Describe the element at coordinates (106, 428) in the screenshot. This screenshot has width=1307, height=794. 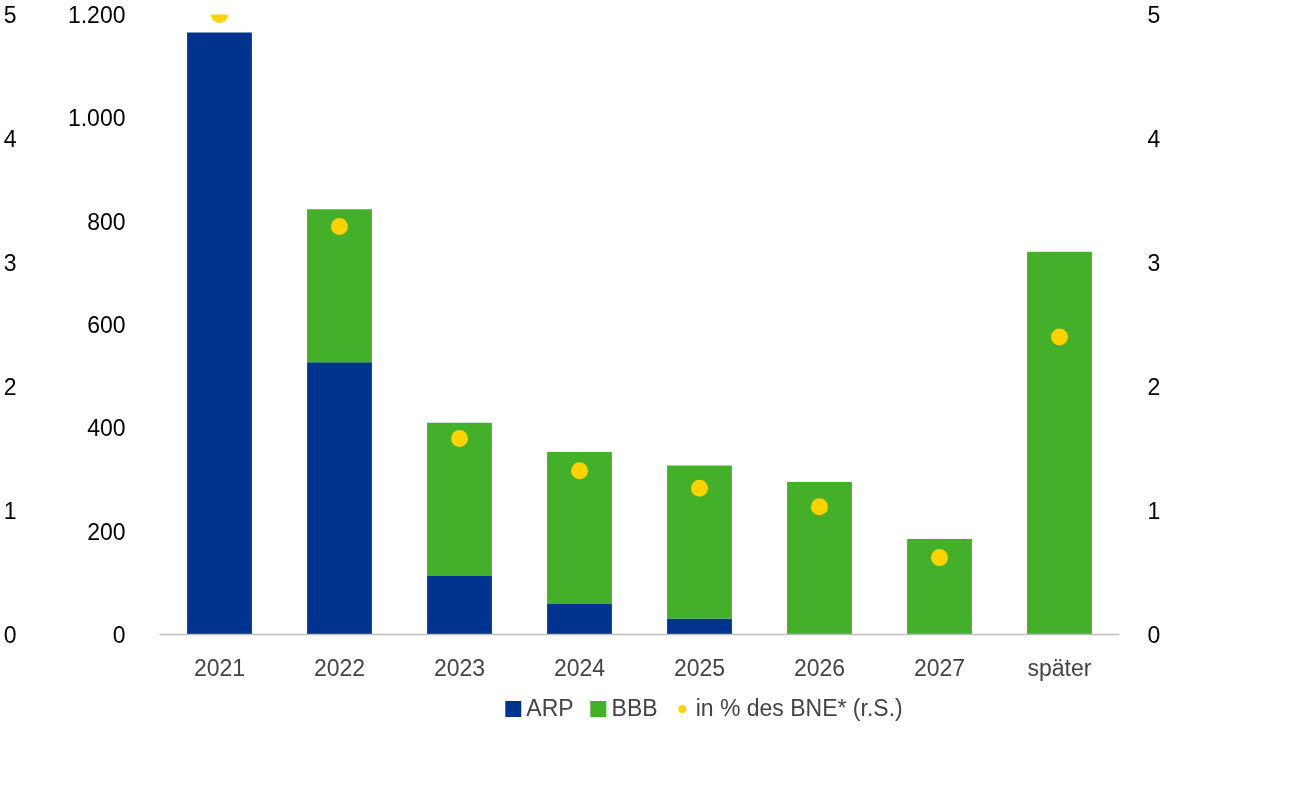
I see `y-tick-label: 400` at that location.